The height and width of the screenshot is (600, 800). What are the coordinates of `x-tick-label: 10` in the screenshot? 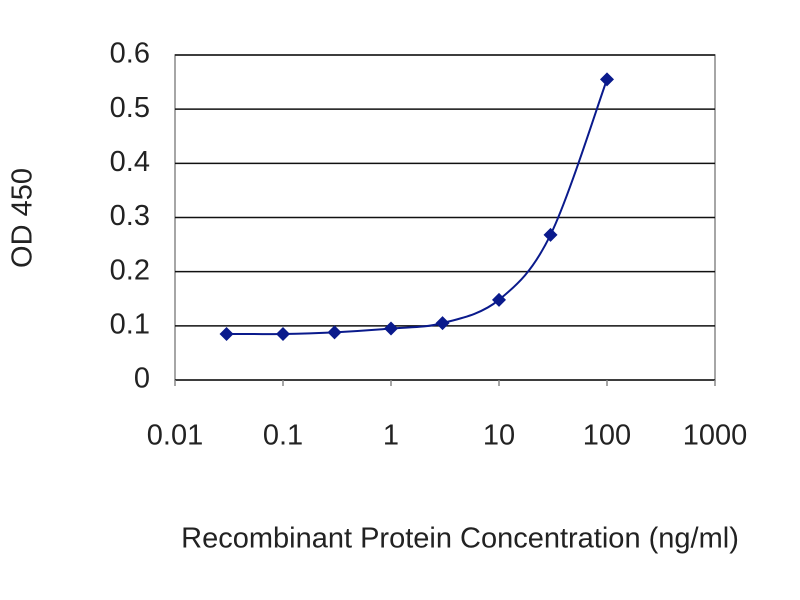 It's located at (499, 436).